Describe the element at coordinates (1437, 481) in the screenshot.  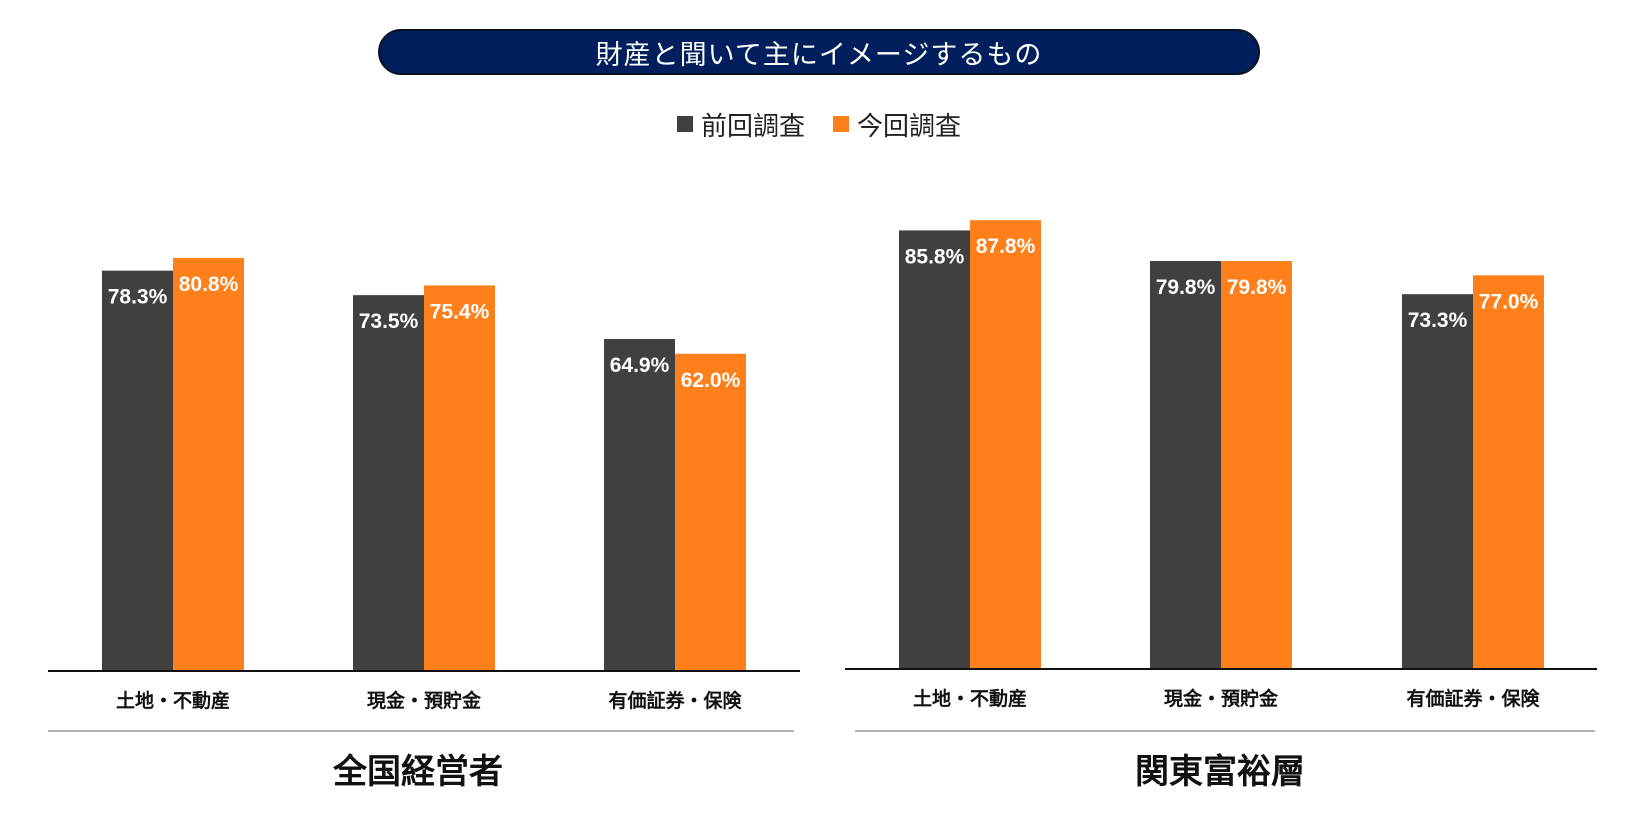
I see `bar-previous-panel2-cat3` at that location.